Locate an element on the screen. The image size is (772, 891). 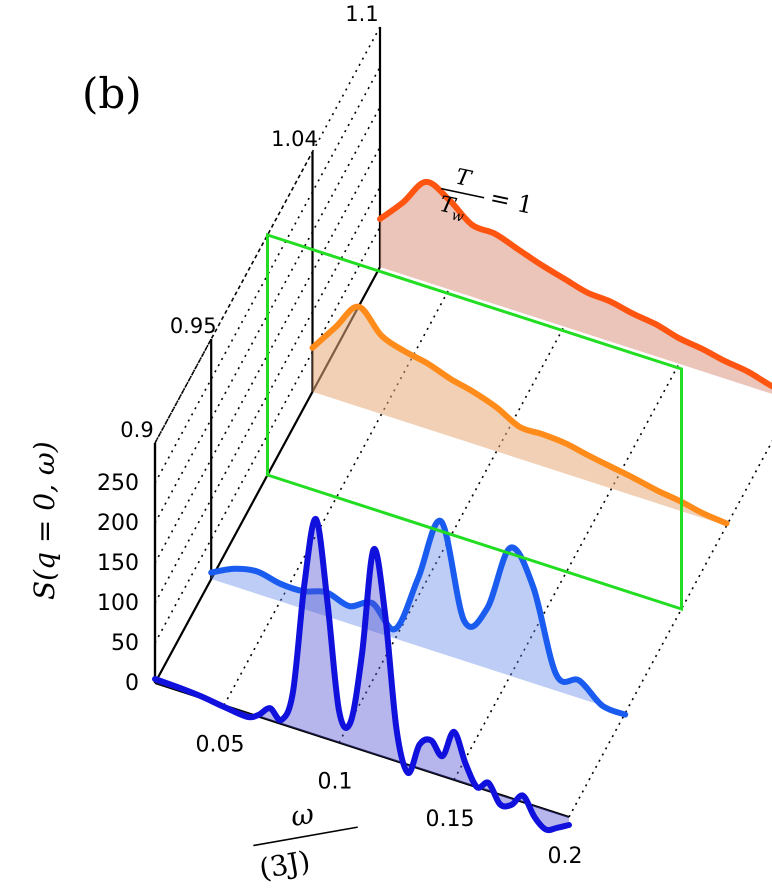
t-tick-0.95: 0.95 is located at coordinates (193, 326).